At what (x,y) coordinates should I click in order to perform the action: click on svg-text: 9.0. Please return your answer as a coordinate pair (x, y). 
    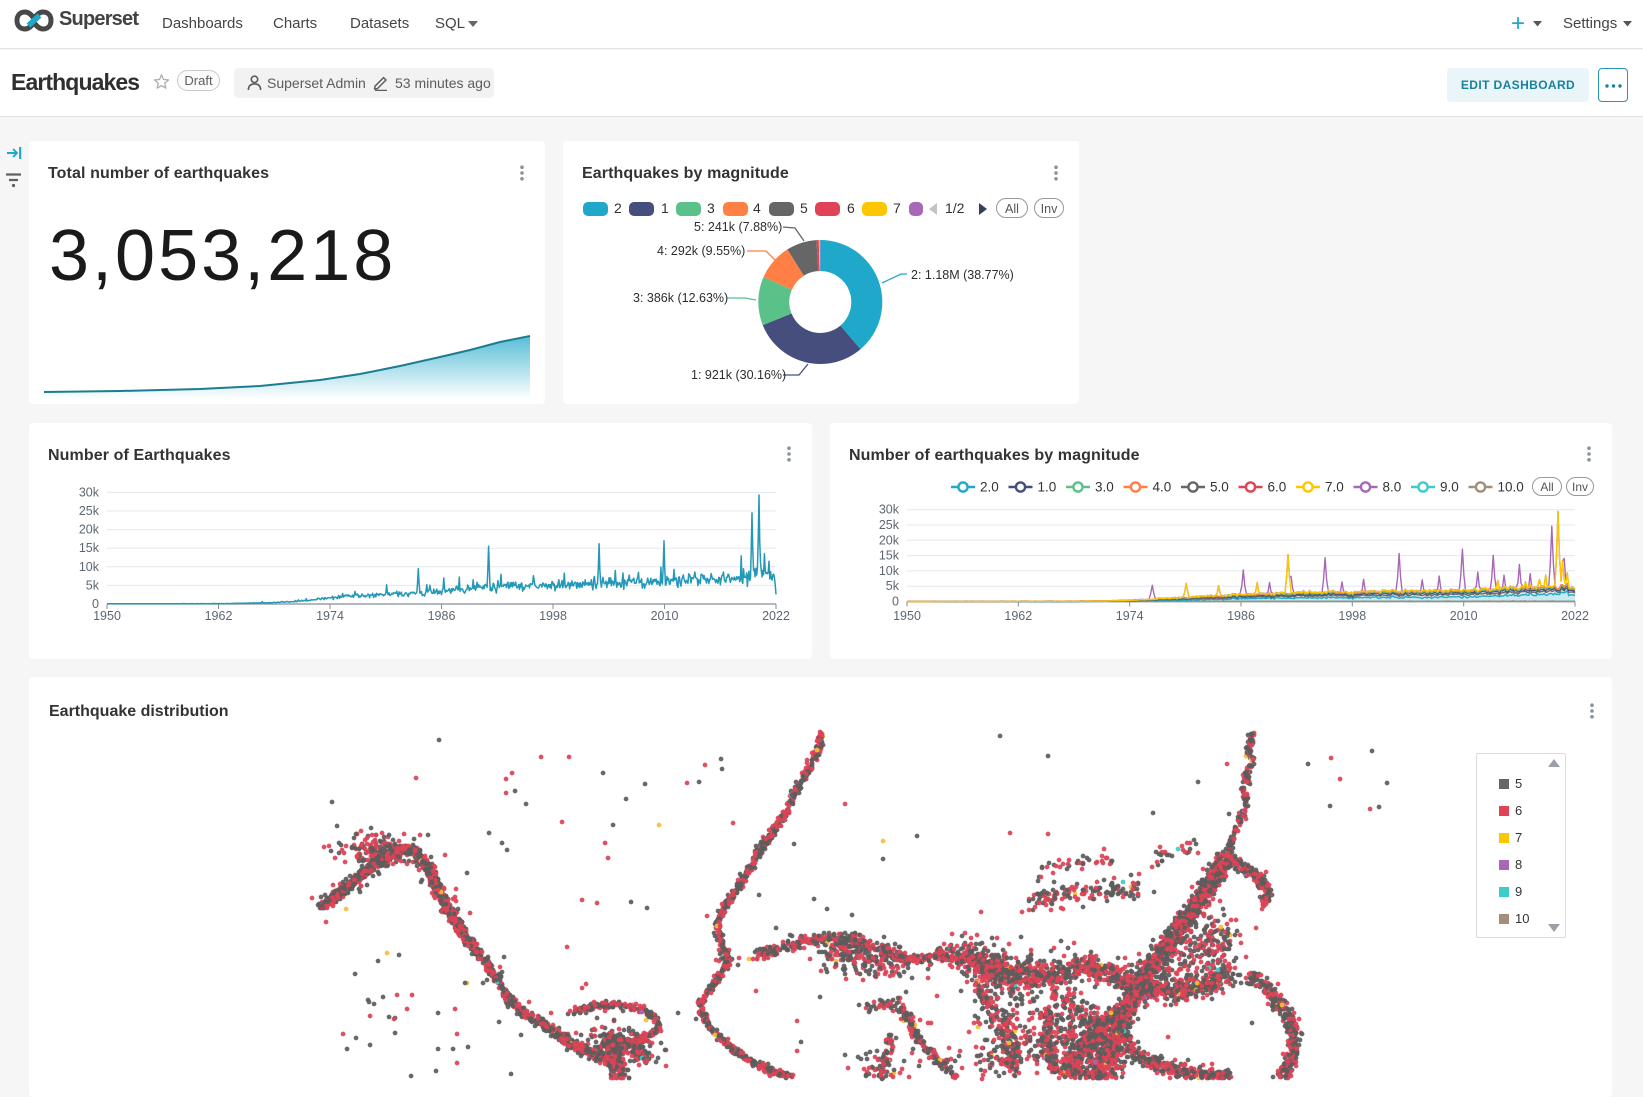
    Looking at the image, I should click on (1449, 487).